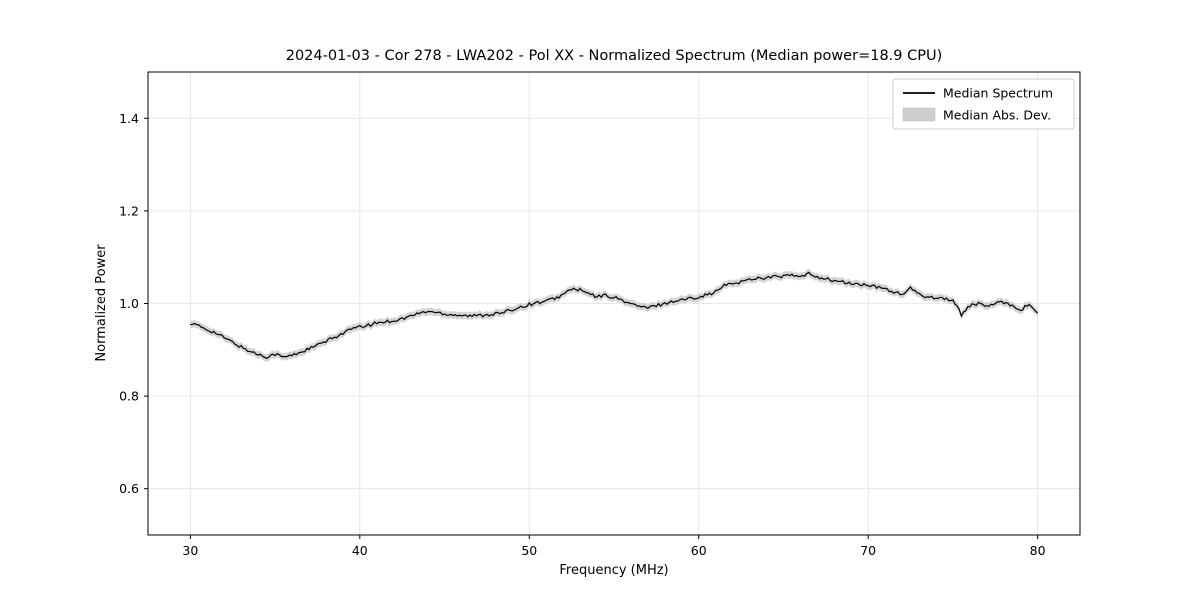 This screenshot has width=1200, height=600. What do you see at coordinates (868, 550) in the screenshot?
I see `x-tick-label: 70` at bounding box center [868, 550].